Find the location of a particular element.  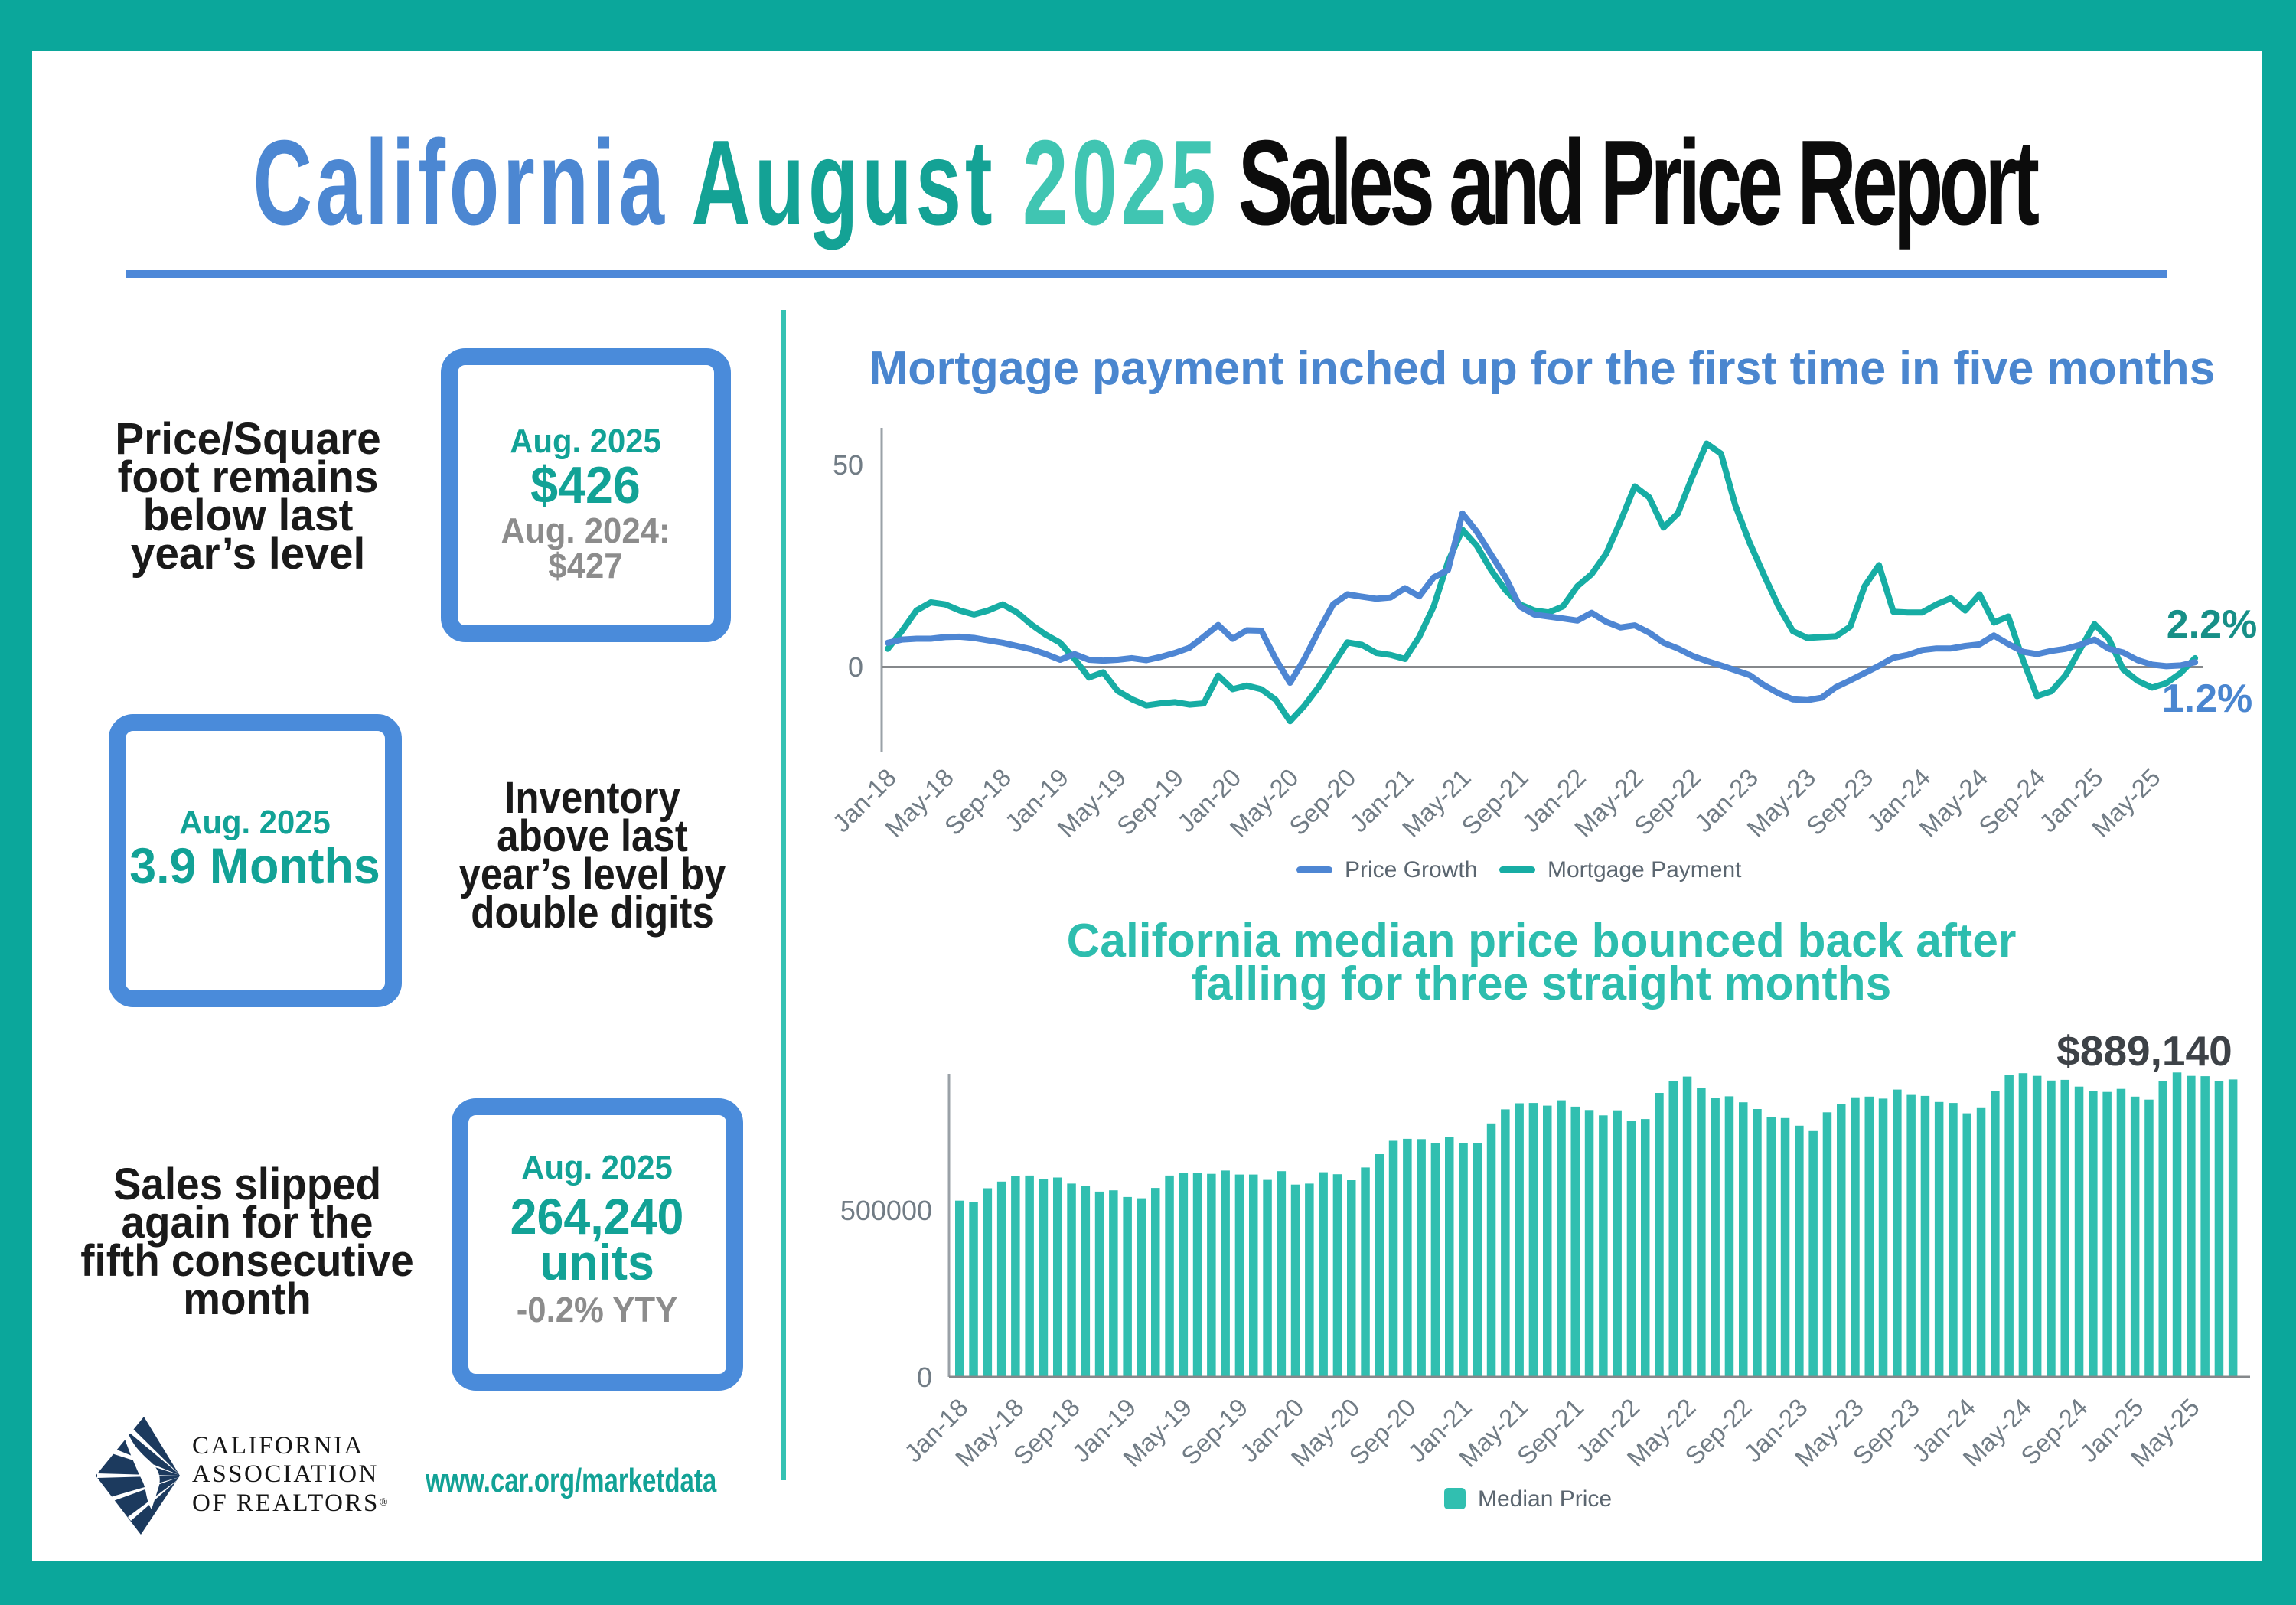

svg-text: 1.2% is located at coordinates (2207, 699).